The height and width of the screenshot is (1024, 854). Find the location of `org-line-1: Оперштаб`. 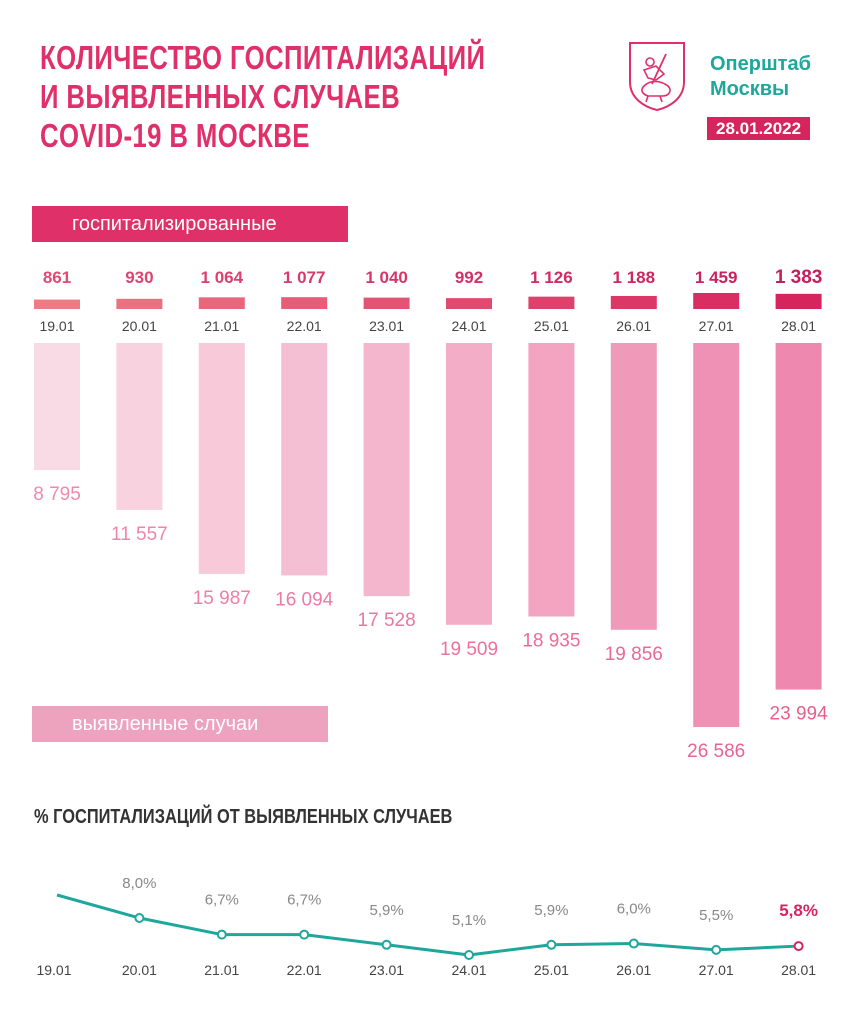

org-line-1: Оперштаб is located at coordinates (760, 64).